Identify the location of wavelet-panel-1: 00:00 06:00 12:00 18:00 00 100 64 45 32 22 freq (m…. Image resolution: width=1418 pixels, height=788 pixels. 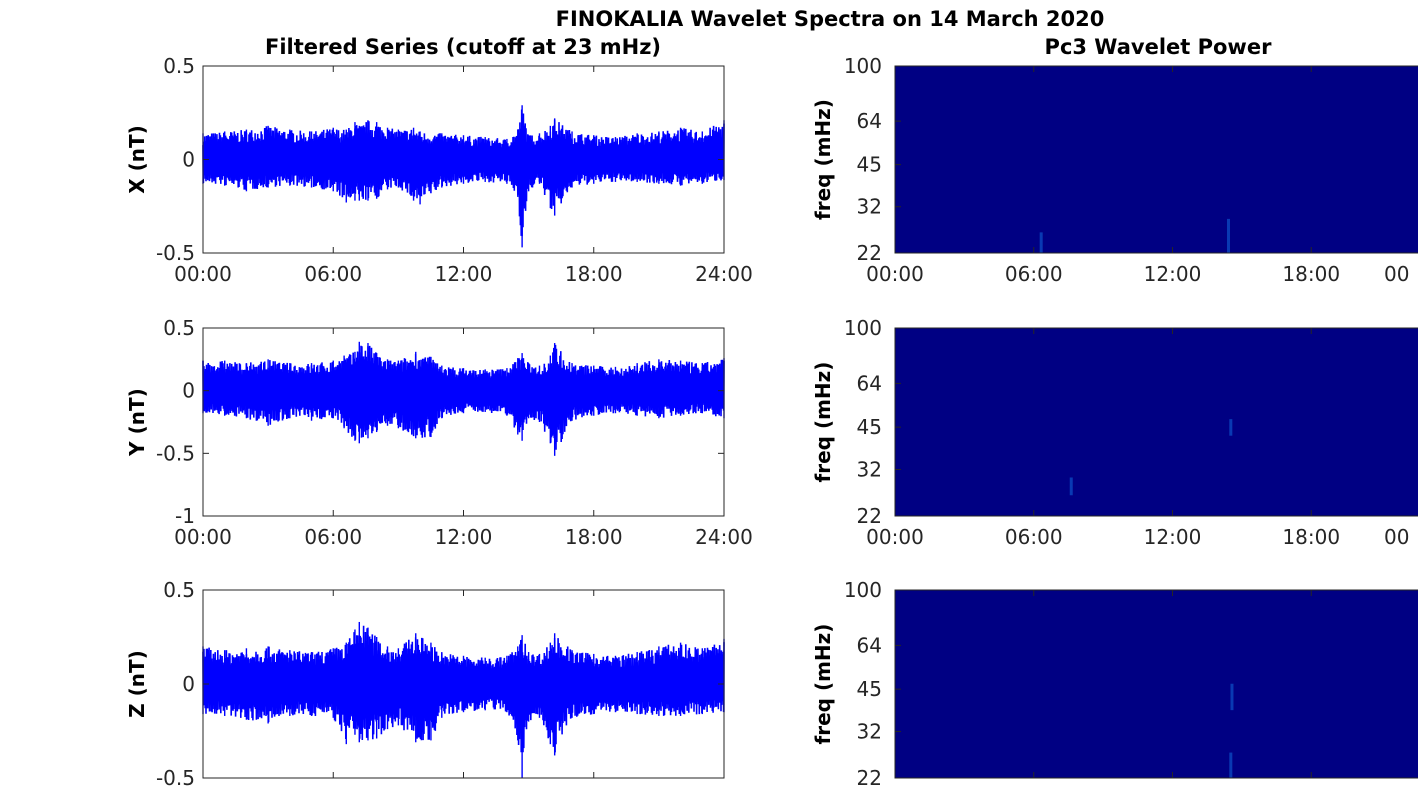
(1114, 170).